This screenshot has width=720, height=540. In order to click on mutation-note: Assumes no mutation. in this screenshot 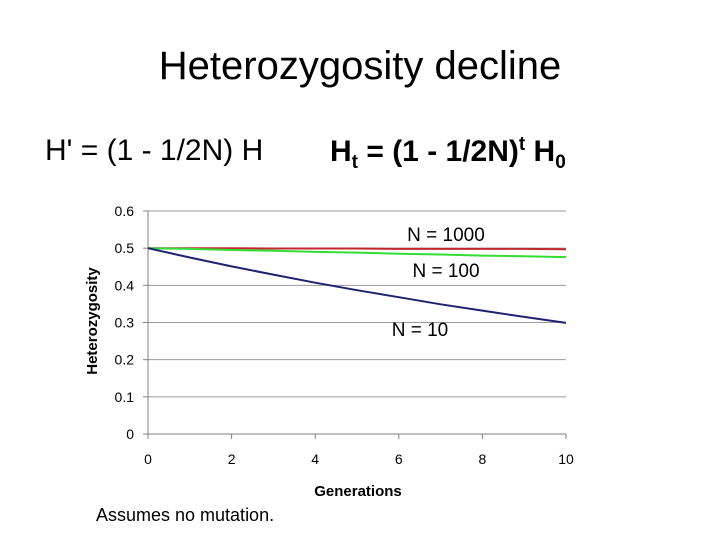, I will do `click(185, 515)`.